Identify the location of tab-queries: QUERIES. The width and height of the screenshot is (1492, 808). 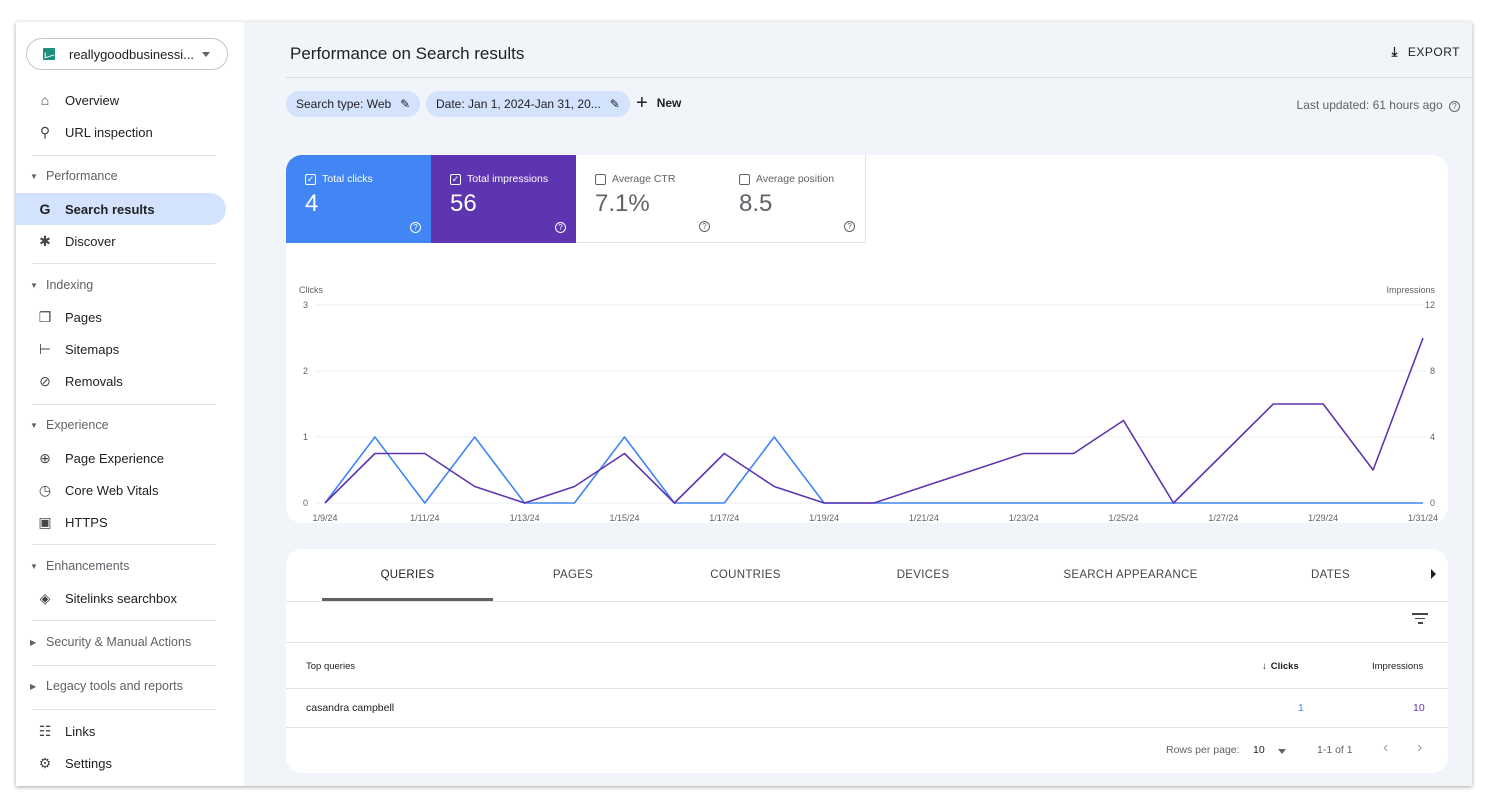
(407, 575).